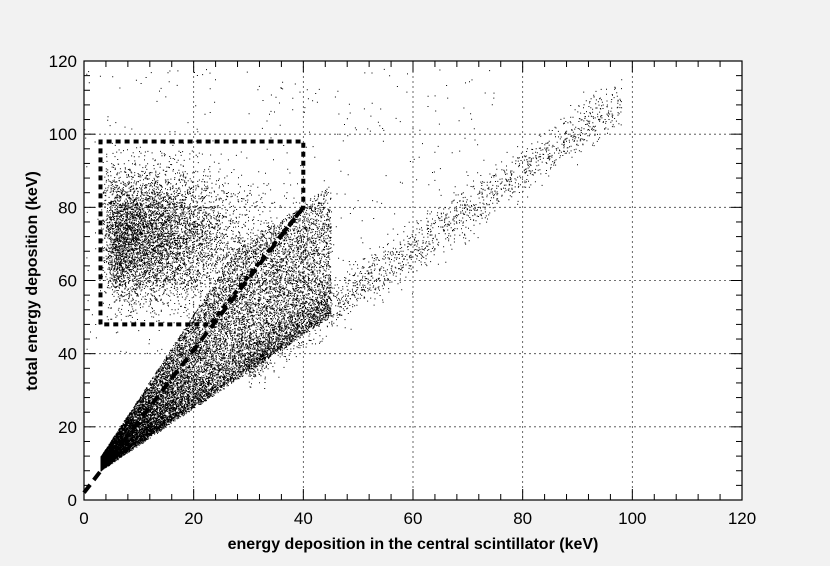  Describe the element at coordinates (63, 61) in the screenshot. I see `y-tick-label: 120` at that location.